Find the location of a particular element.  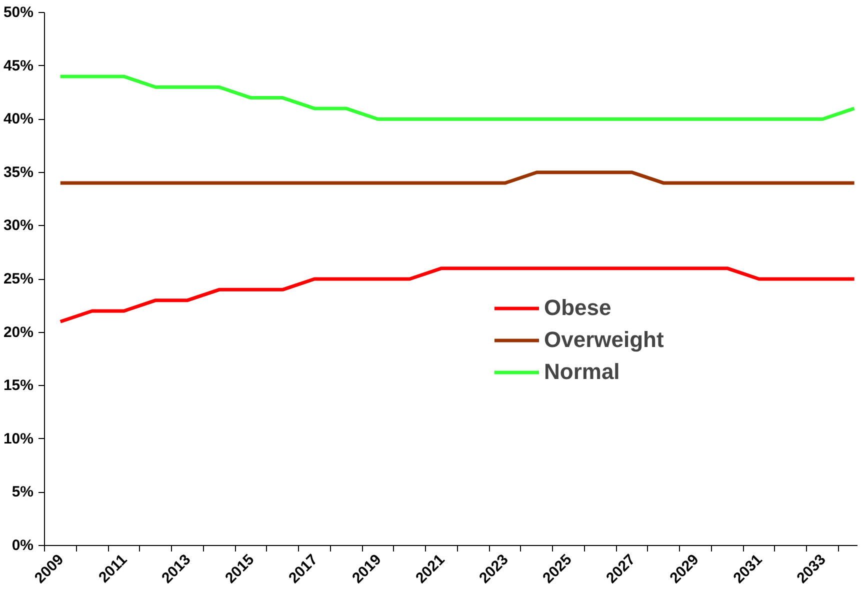

legend-label: Normal is located at coordinates (582, 372).